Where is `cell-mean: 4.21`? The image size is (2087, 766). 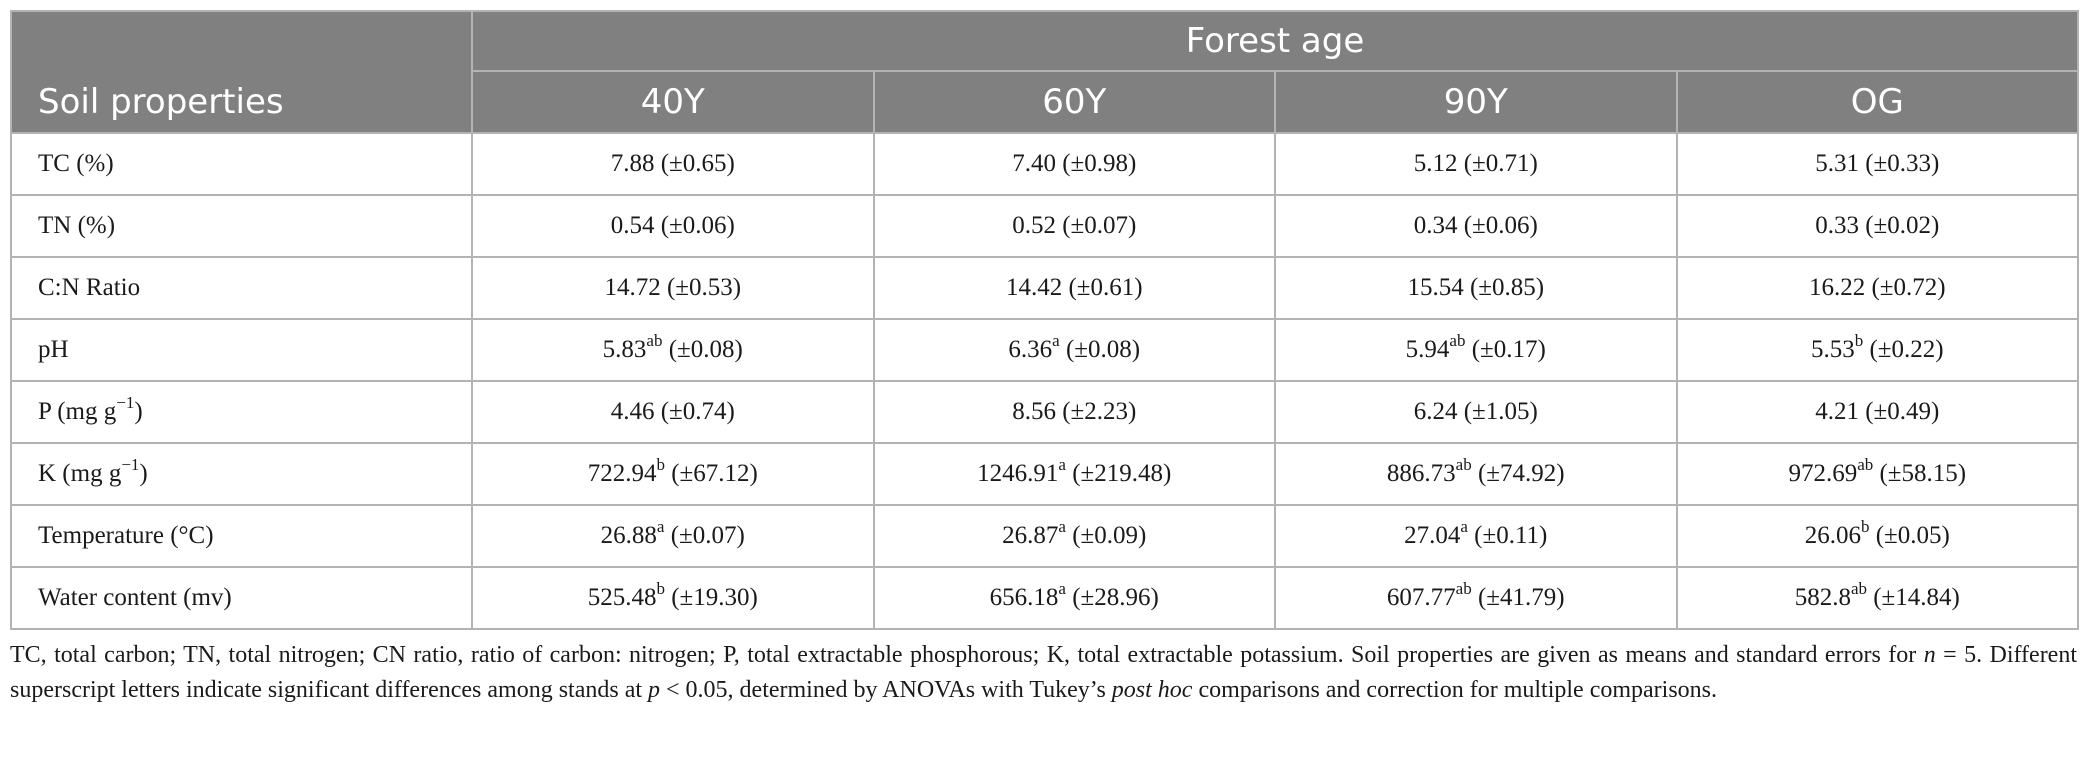 cell-mean: 4.21 is located at coordinates (1837, 411).